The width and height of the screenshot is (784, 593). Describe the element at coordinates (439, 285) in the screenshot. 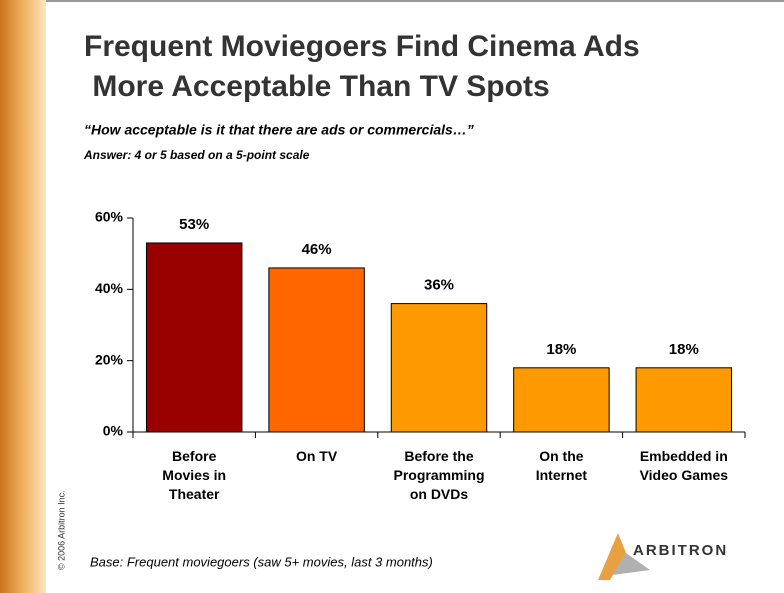

I see `value-label: 36%` at that location.